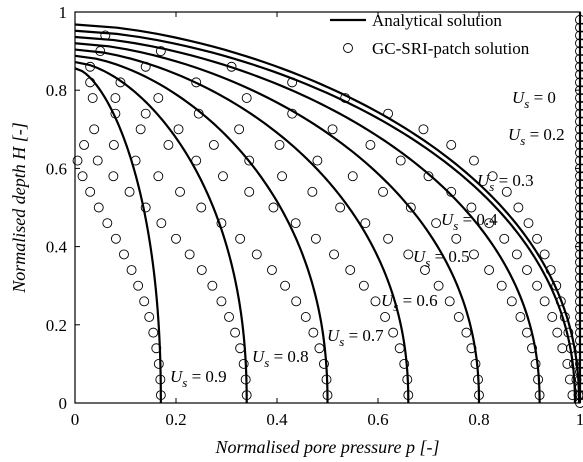 The height and width of the screenshot is (462, 583). Describe the element at coordinates (513, 180) in the screenshot. I see `curve-label-value: = 0.3` at that location.